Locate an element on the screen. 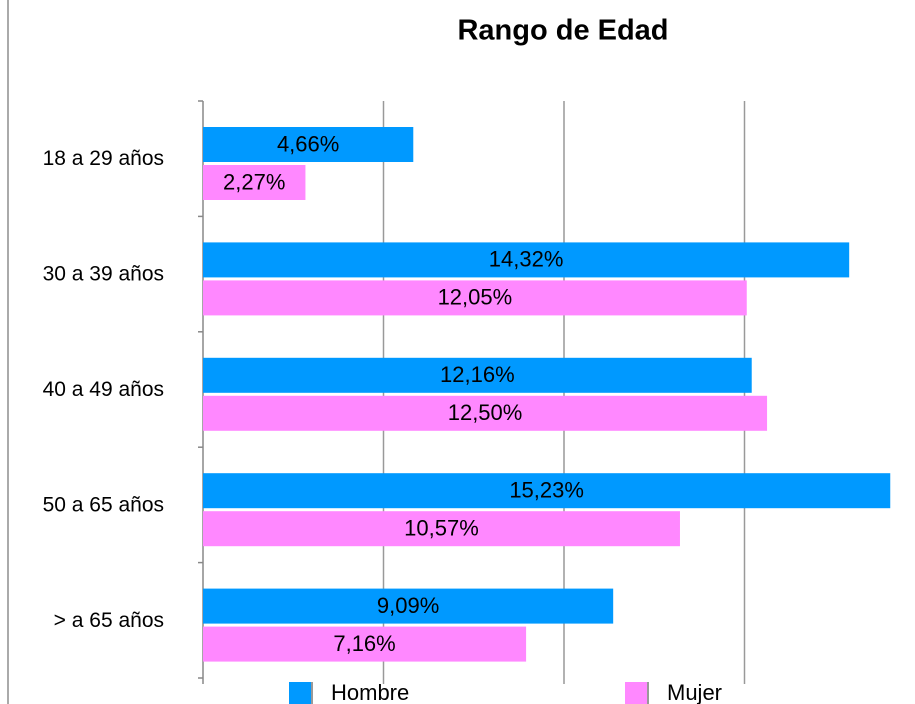 The height and width of the screenshot is (704, 915). y-tick-label: 30 a 39 años is located at coordinates (103, 274).